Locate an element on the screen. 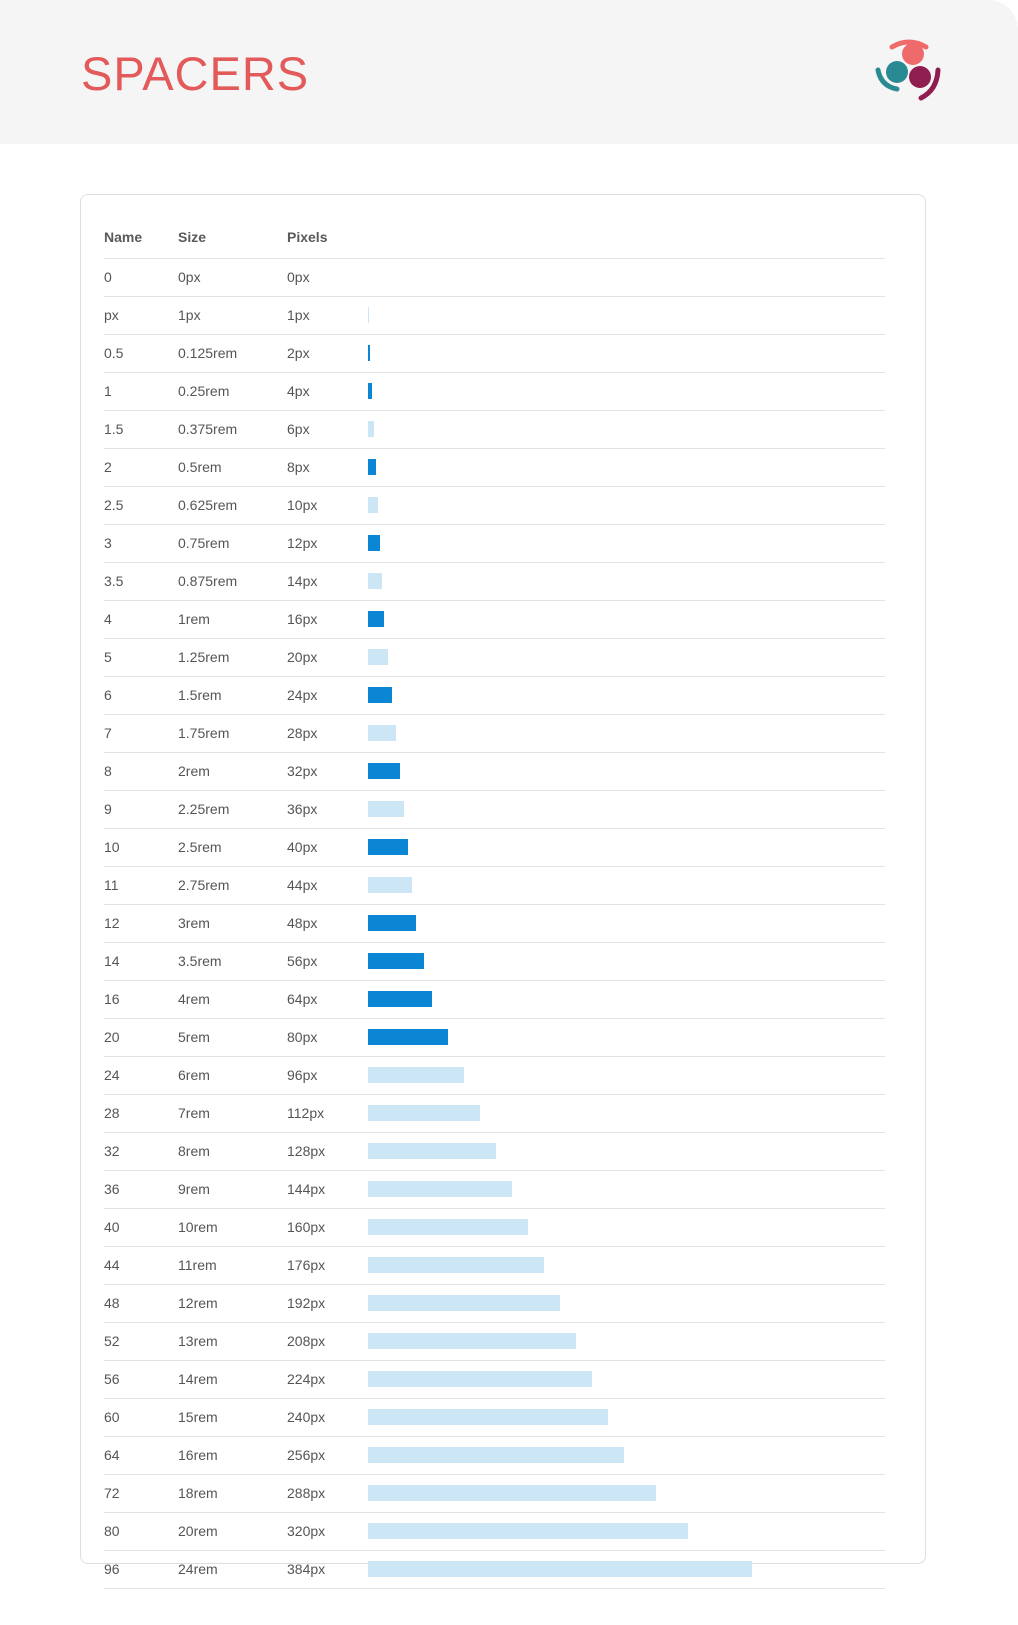 This screenshot has width=1018, height=1625. spacer-pixels: 80px is located at coordinates (302, 1037).